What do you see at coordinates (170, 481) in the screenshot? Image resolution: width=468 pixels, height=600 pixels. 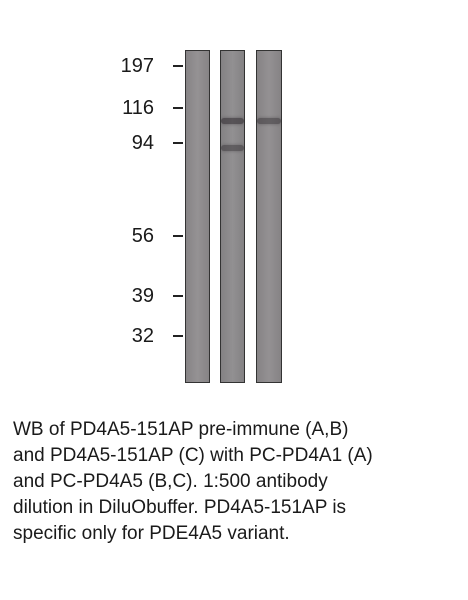 I see `caption-line-3: and PC-PD4A5 (B,C). 1:500 antibody` at bounding box center [170, 481].